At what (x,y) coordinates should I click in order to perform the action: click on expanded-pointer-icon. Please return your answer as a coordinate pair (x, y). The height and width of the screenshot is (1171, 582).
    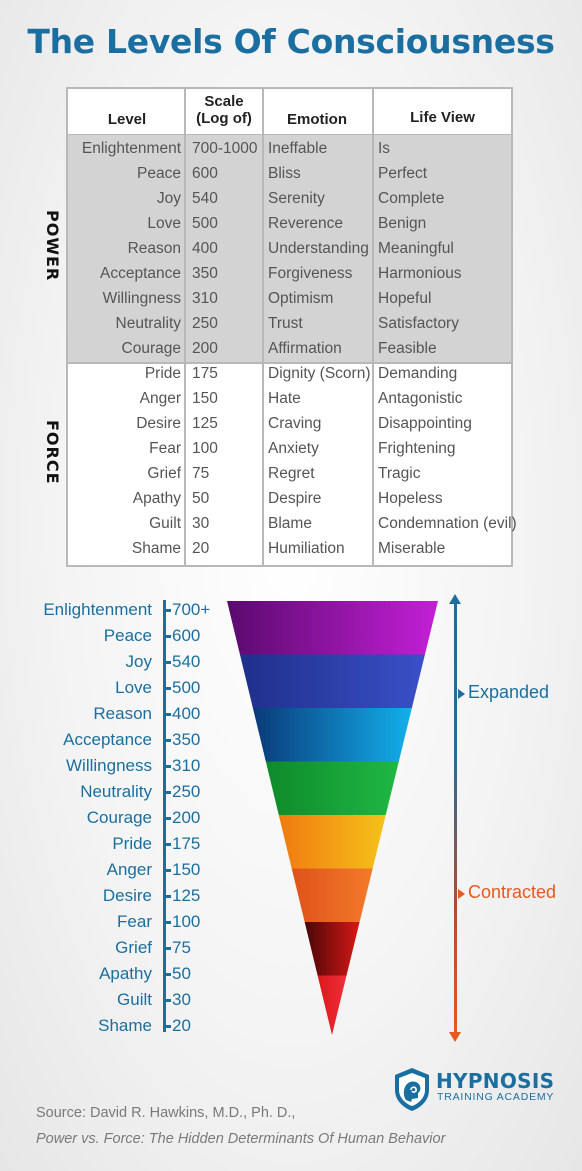
    Looking at the image, I should click on (461, 694).